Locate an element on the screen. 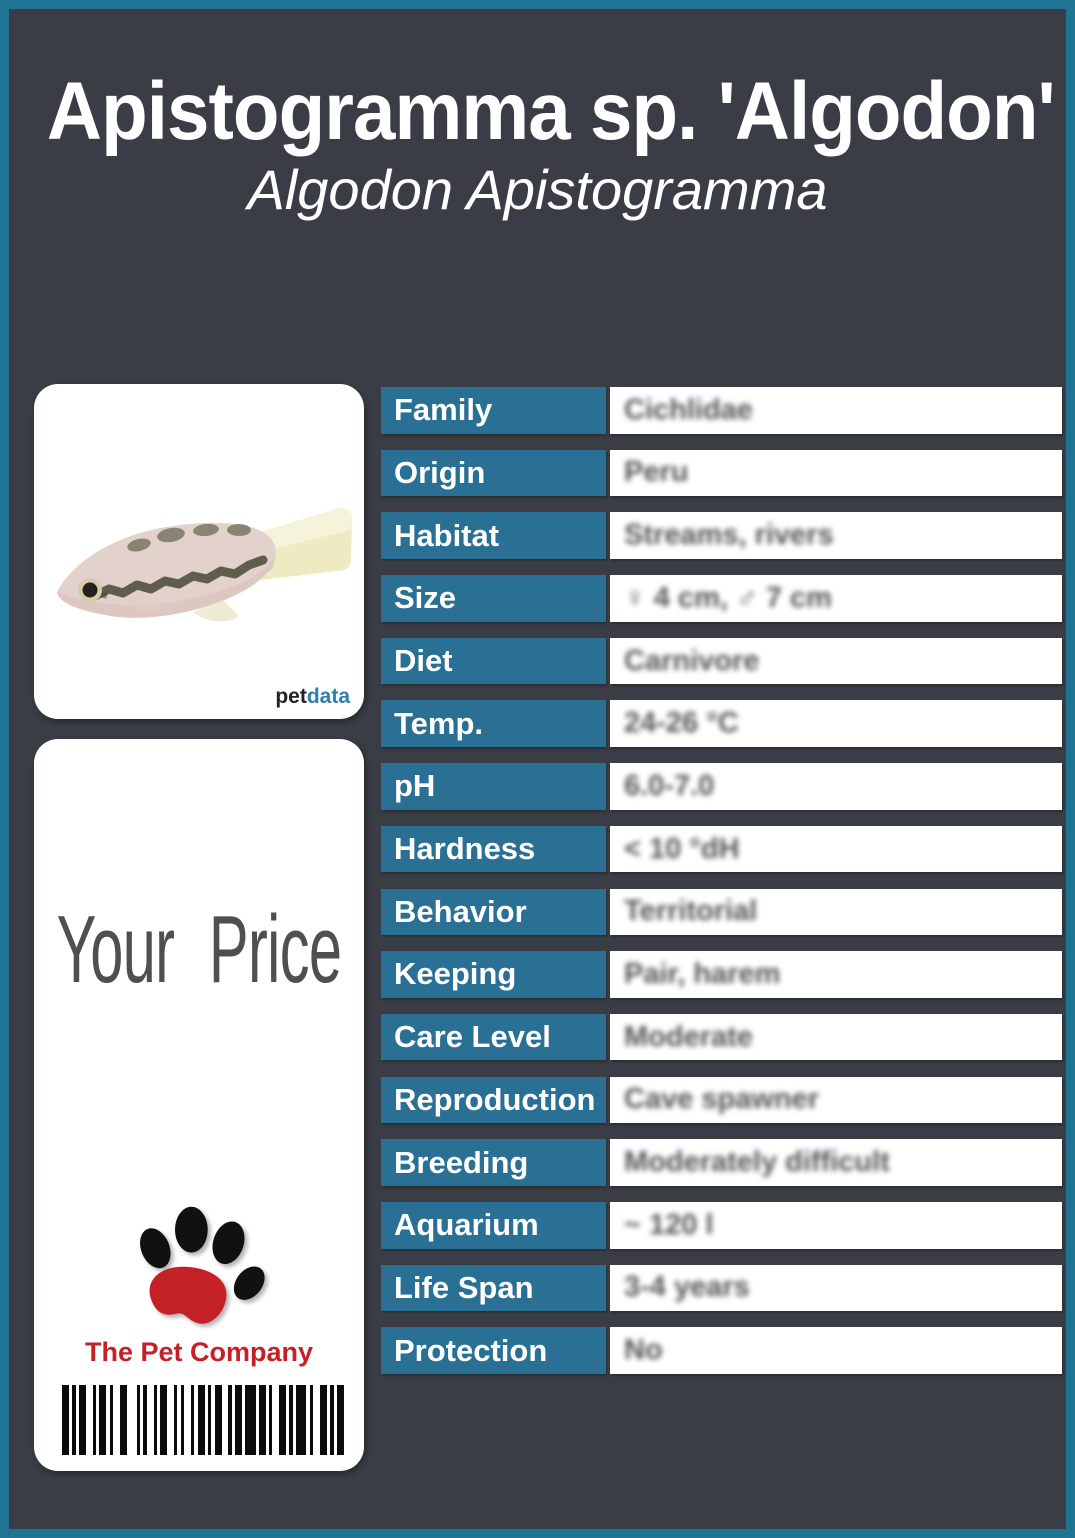  price-label: Your Price is located at coordinates (199, 949).